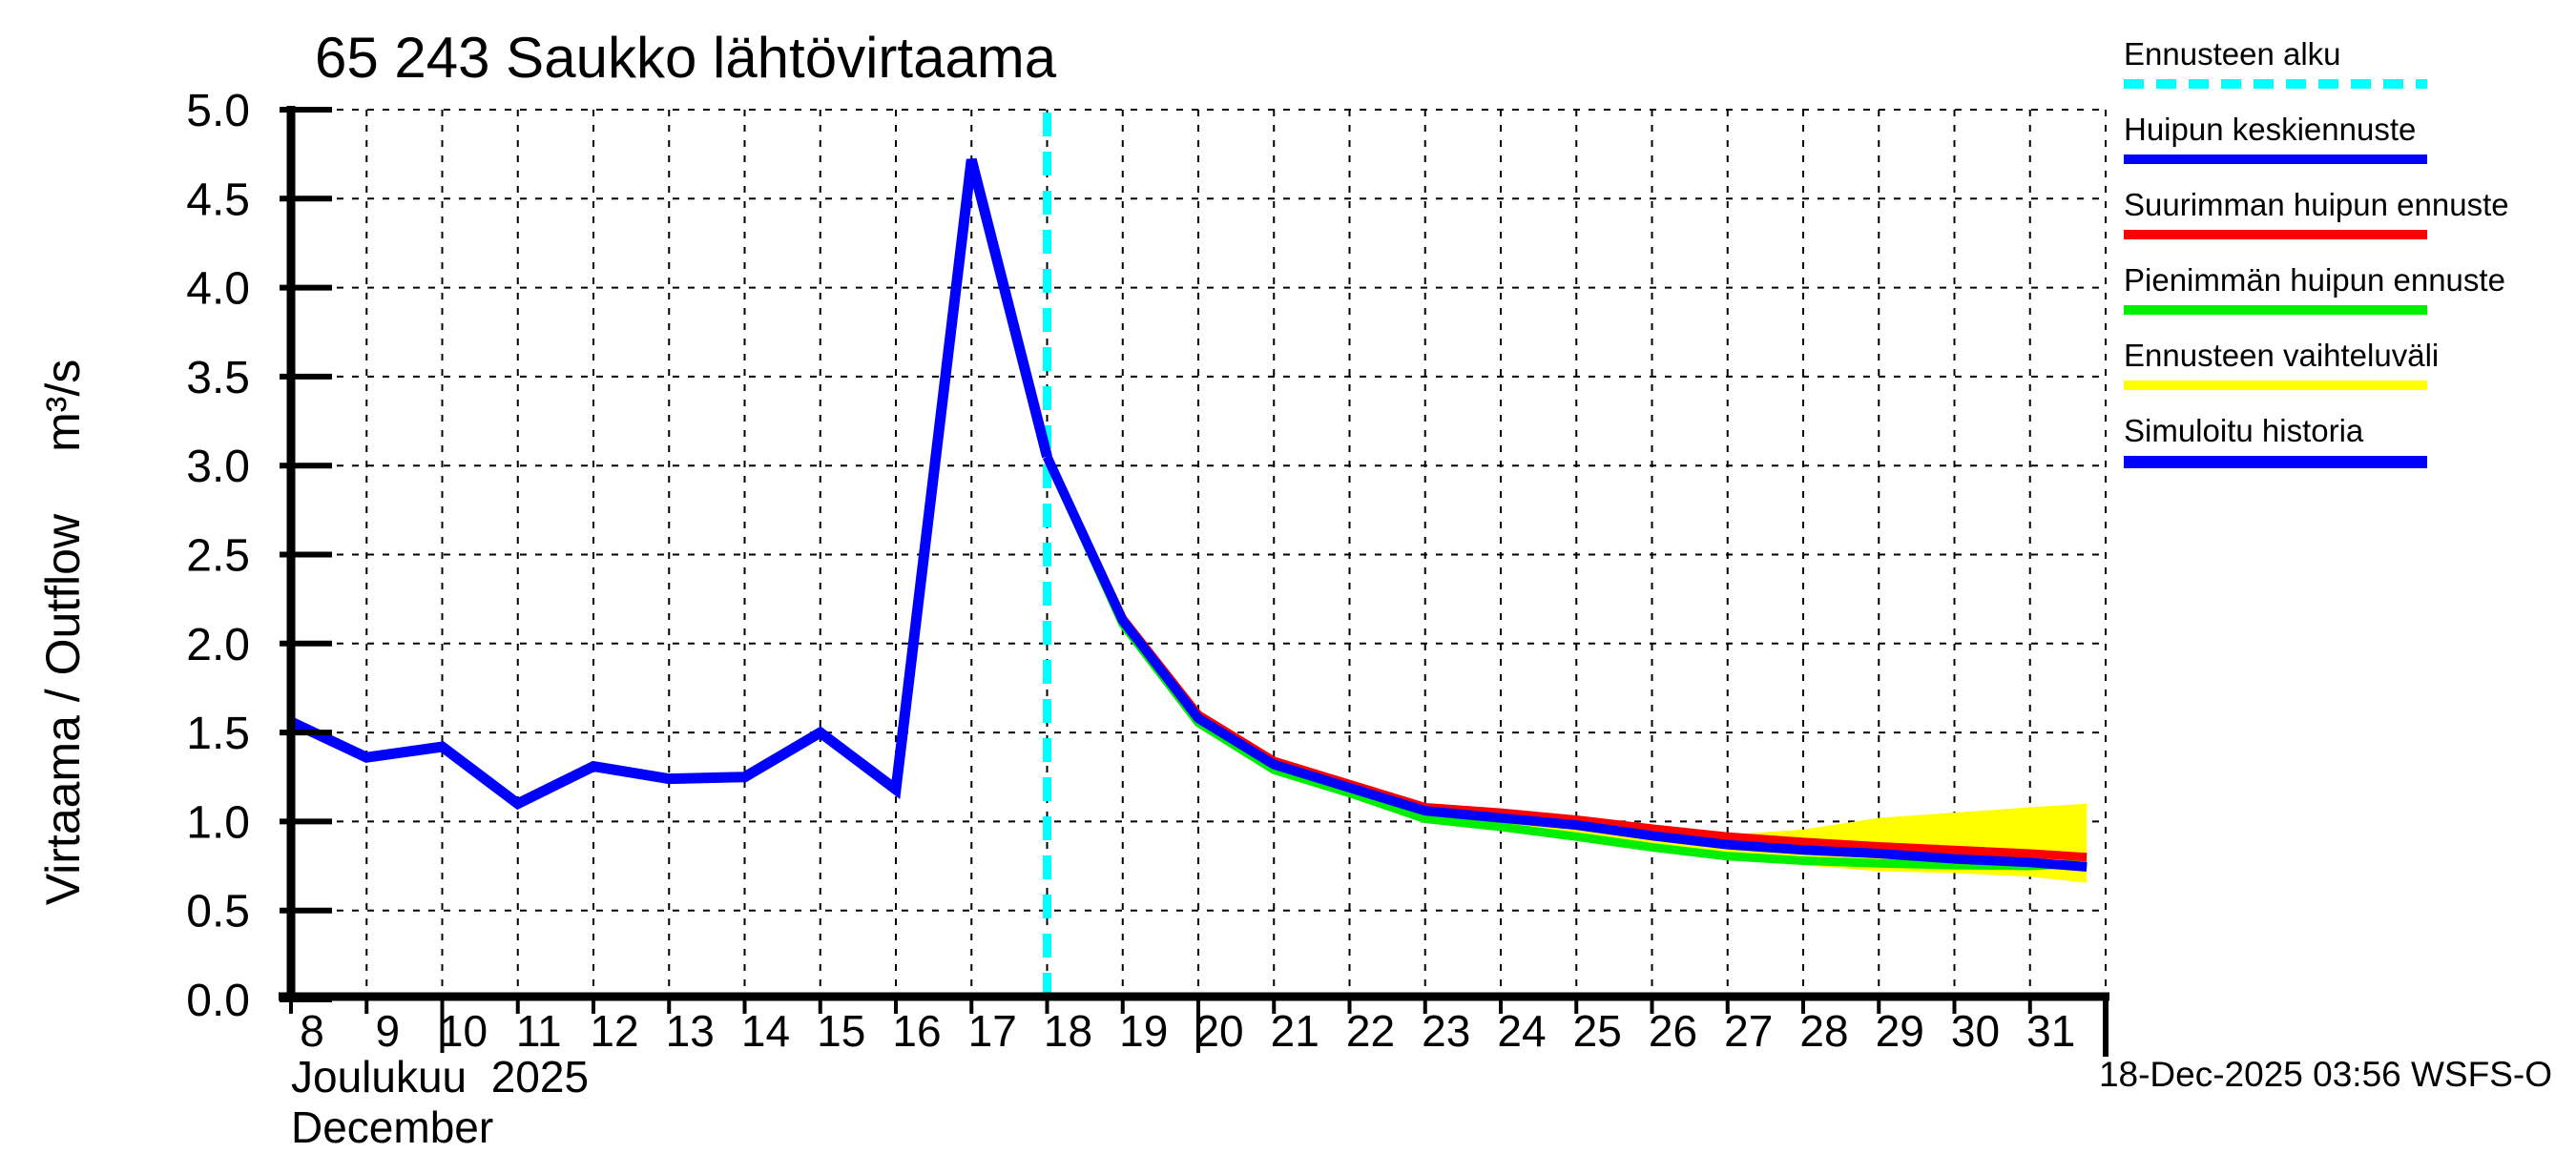 The height and width of the screenshot is (1153, 2576). I want to click on y-tick-label: 5.0, so click(218, 111).